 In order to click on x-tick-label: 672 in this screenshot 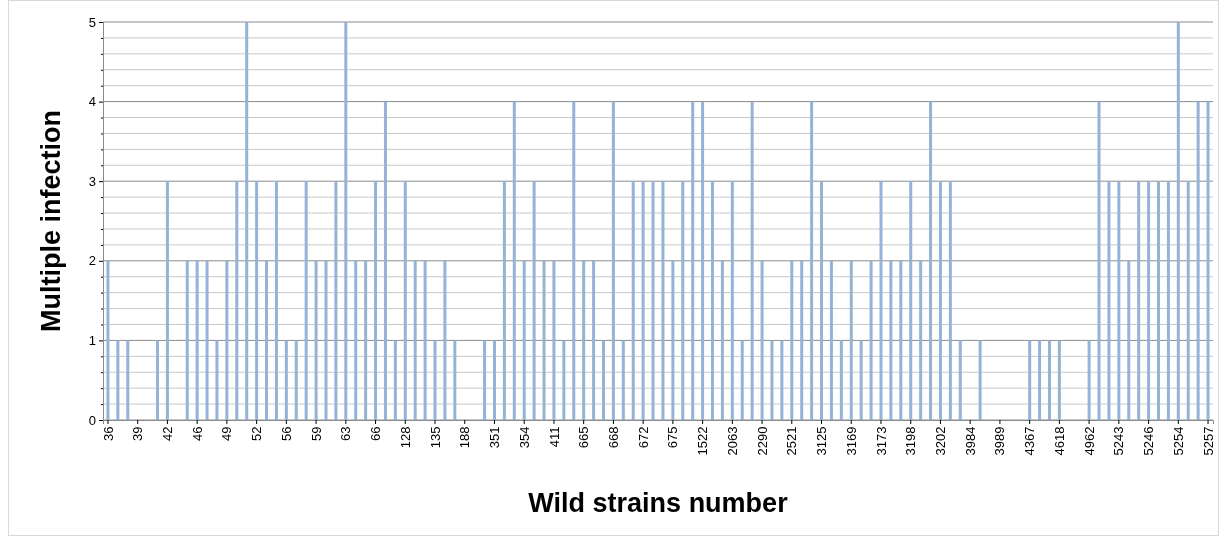, I will do `click(643, 437)`.